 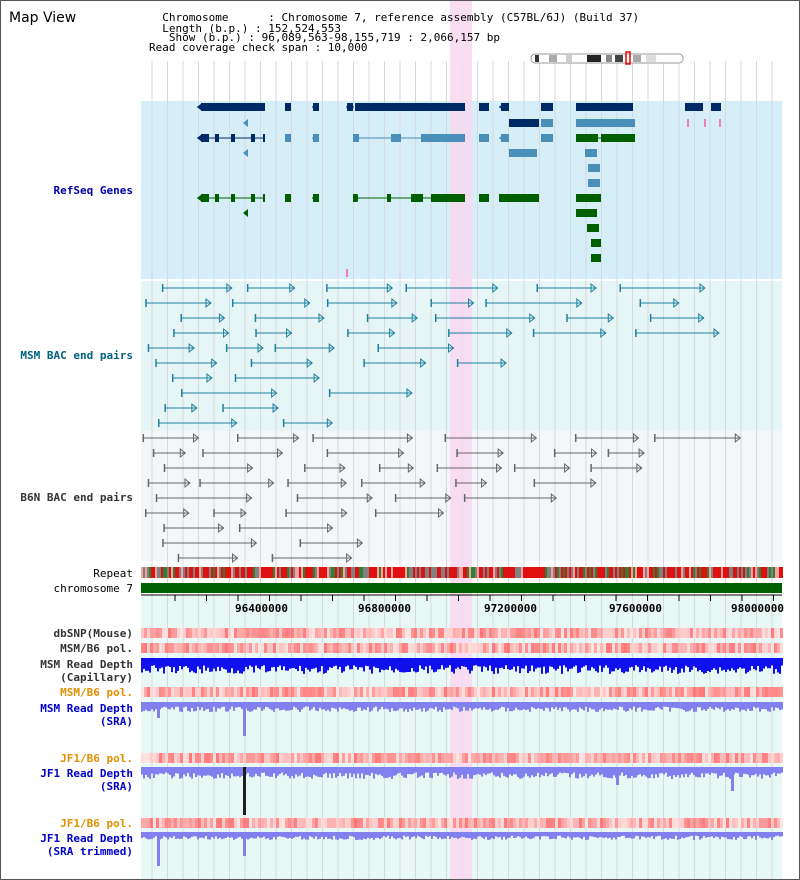 What do you see at coordinates (417, 198) in the screenshot?
I see `gene-exon` at bounding box center [417, 198].